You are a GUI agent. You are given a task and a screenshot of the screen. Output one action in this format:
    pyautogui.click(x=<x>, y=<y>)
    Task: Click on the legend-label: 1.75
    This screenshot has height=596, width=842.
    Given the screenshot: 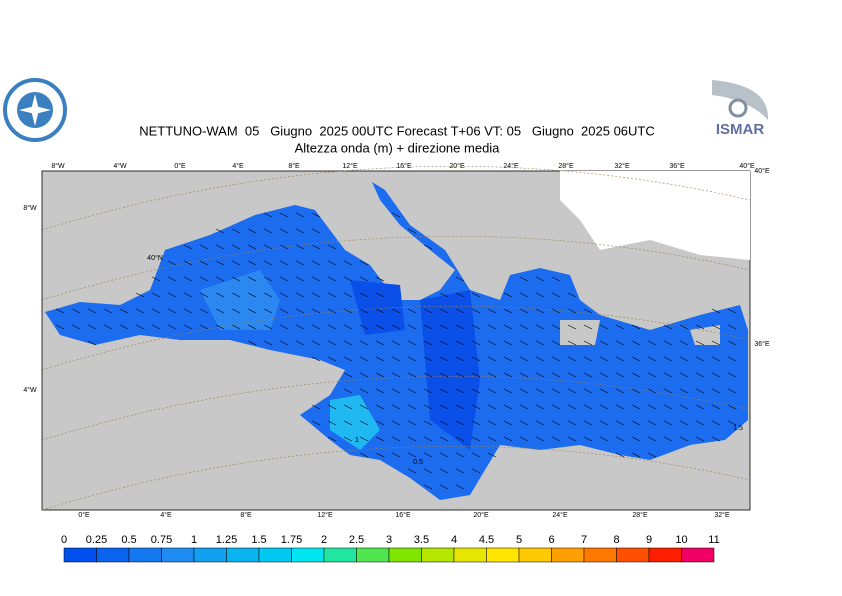 What is the action you would take?
    pyautogui.click(x=291, y=540)
    